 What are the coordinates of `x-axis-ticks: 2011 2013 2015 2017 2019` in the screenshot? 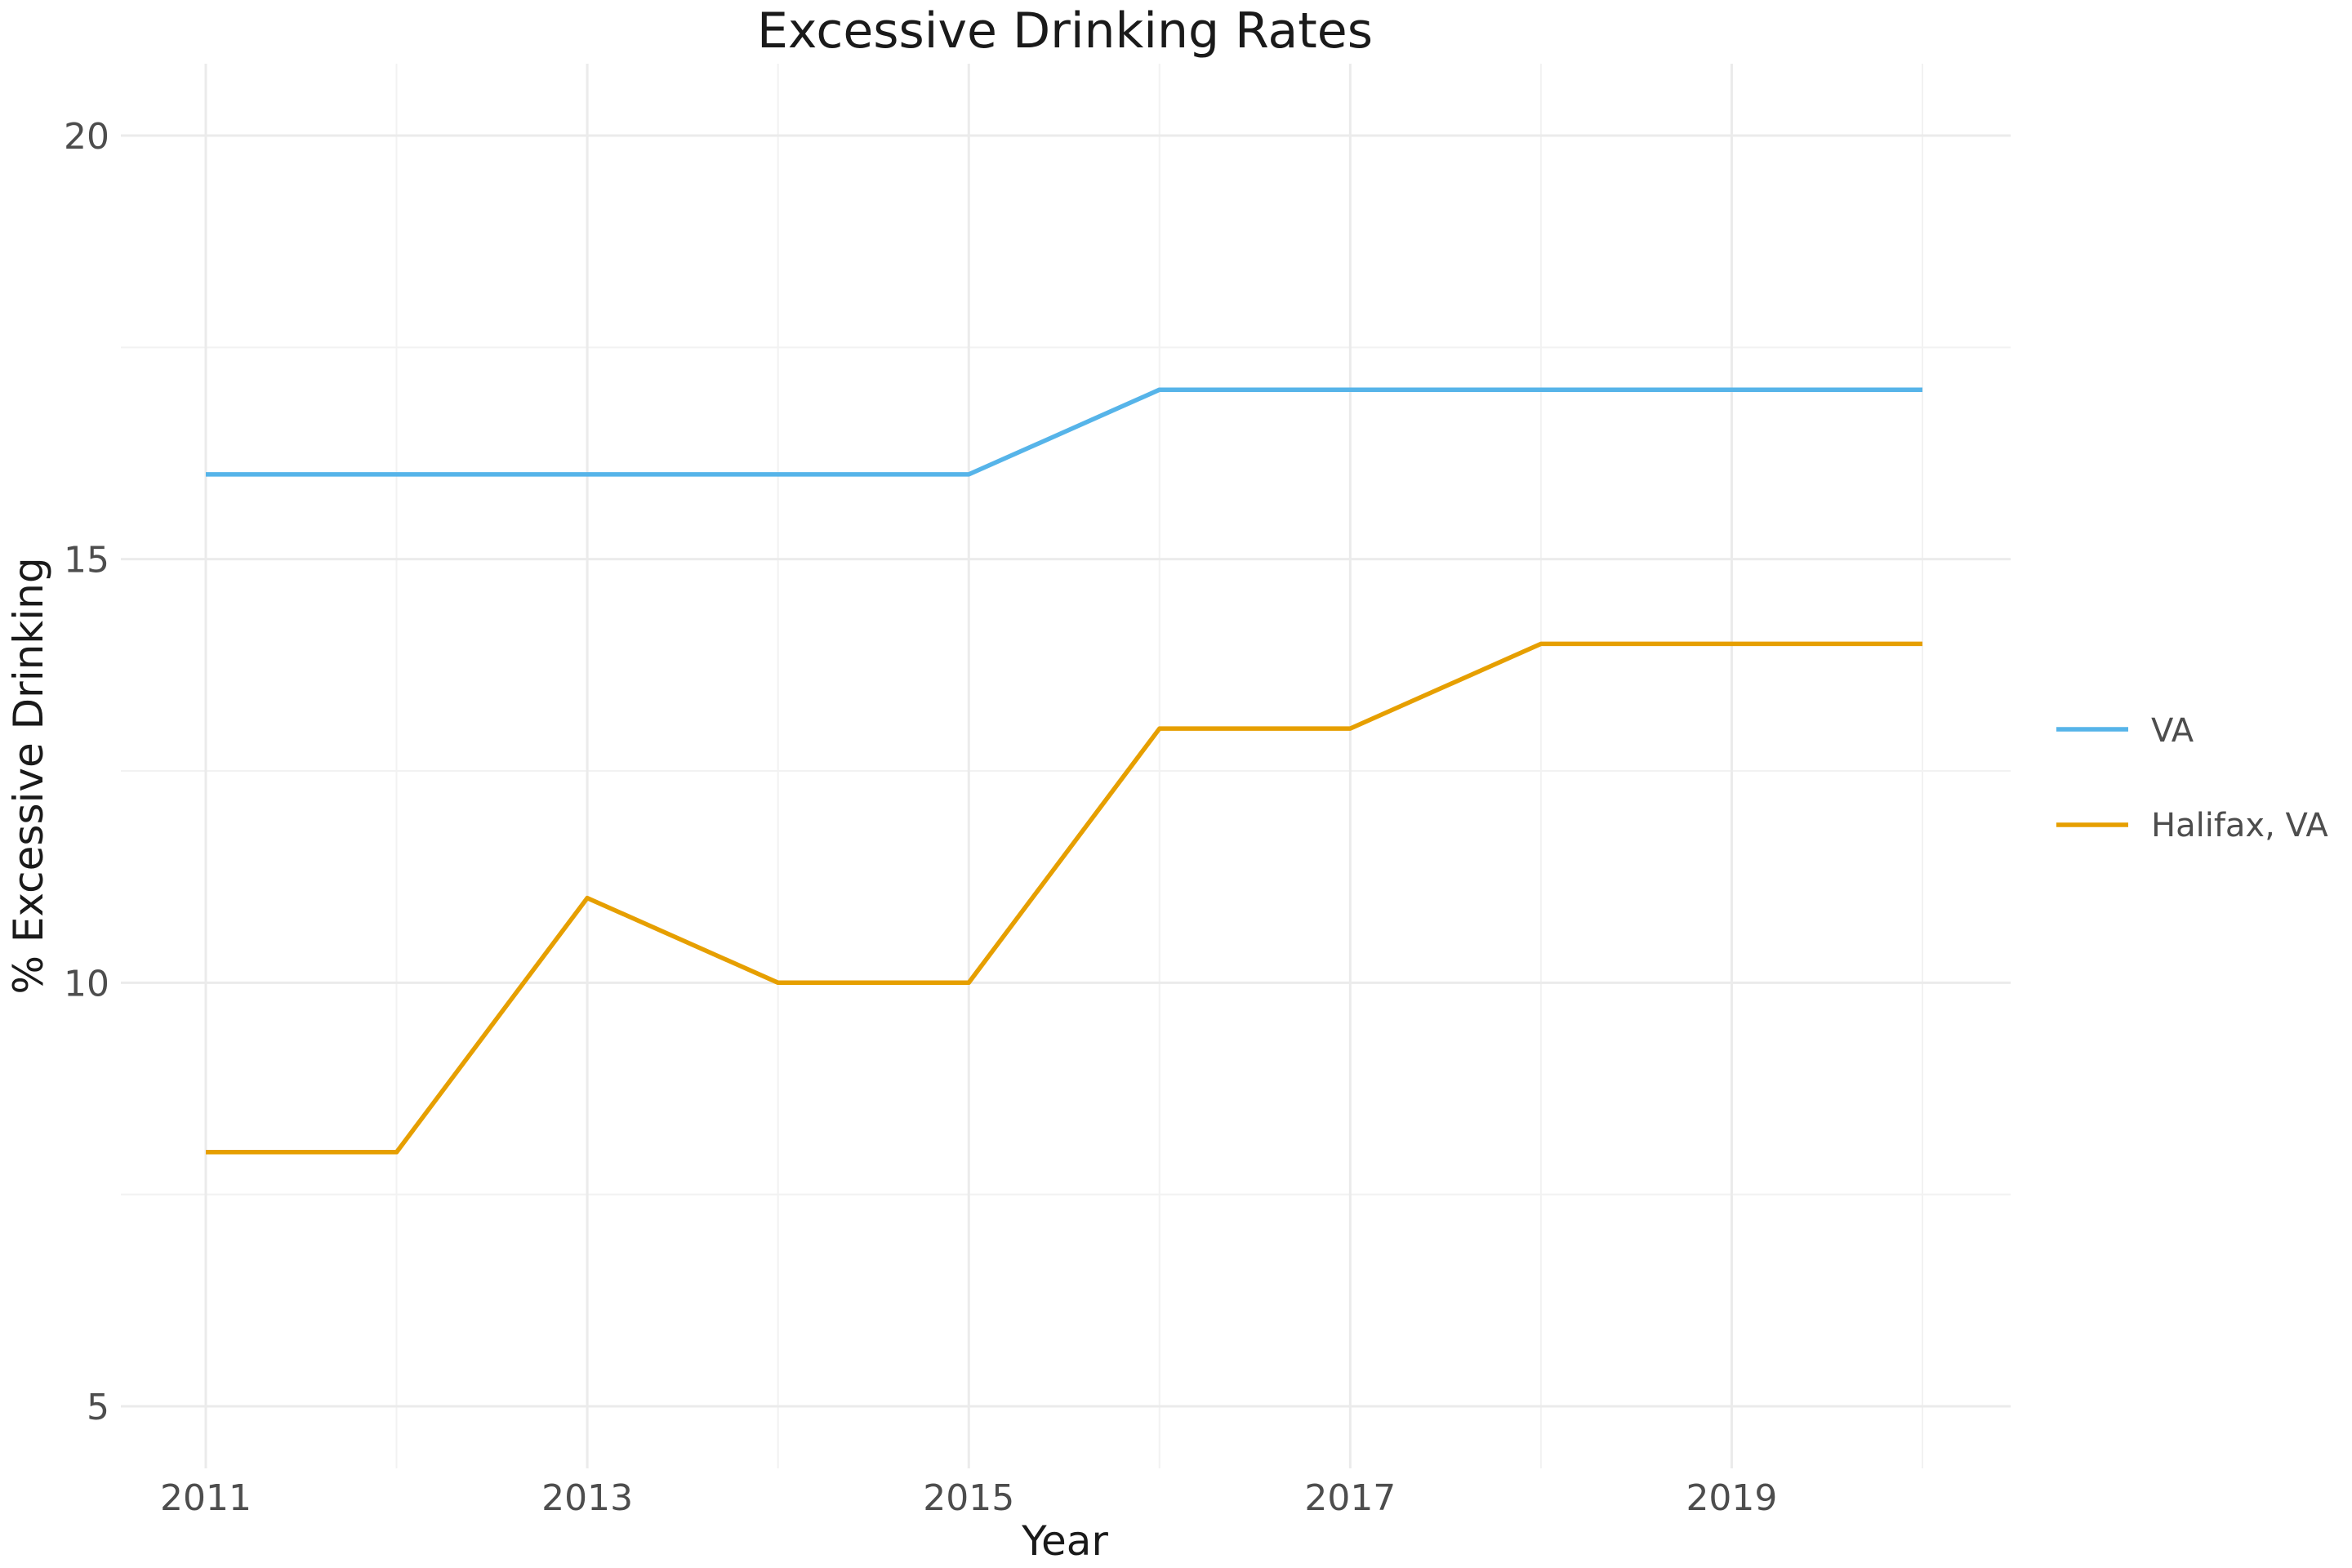 It's located at (968, 1498).